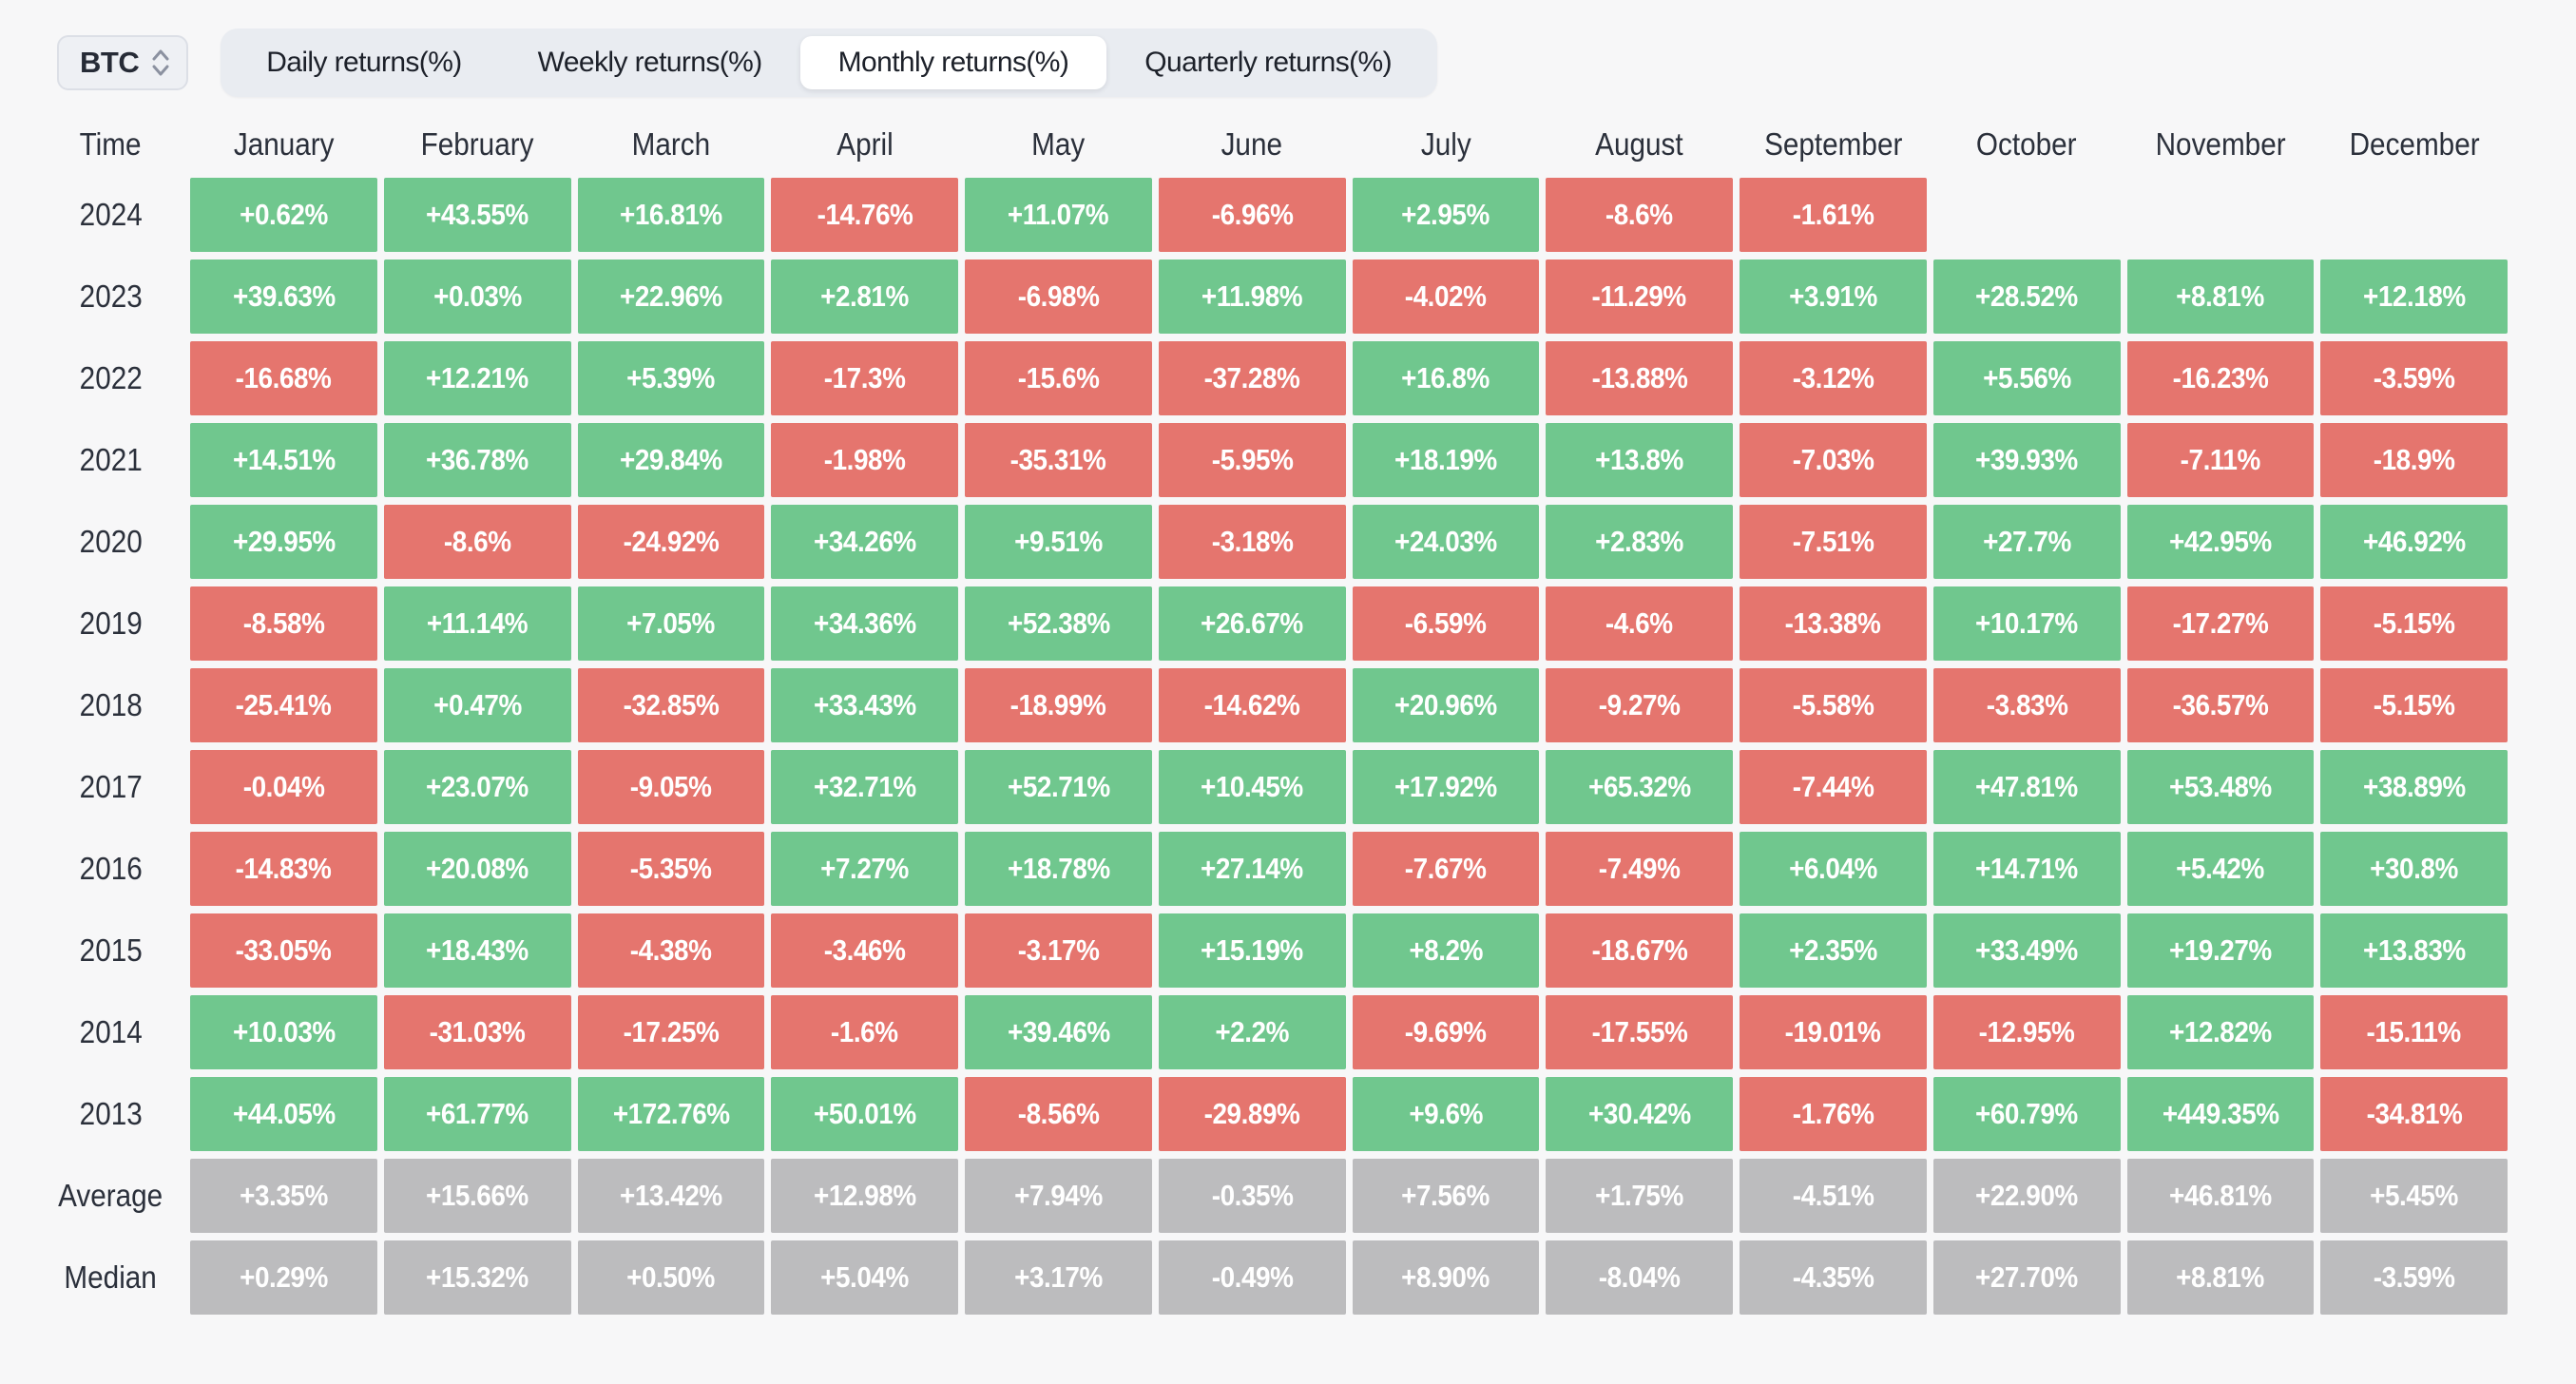 This screenshot has width=2576, height=1384. I want to click on cell-2021-may: -35.31%, so click(1058, 460).